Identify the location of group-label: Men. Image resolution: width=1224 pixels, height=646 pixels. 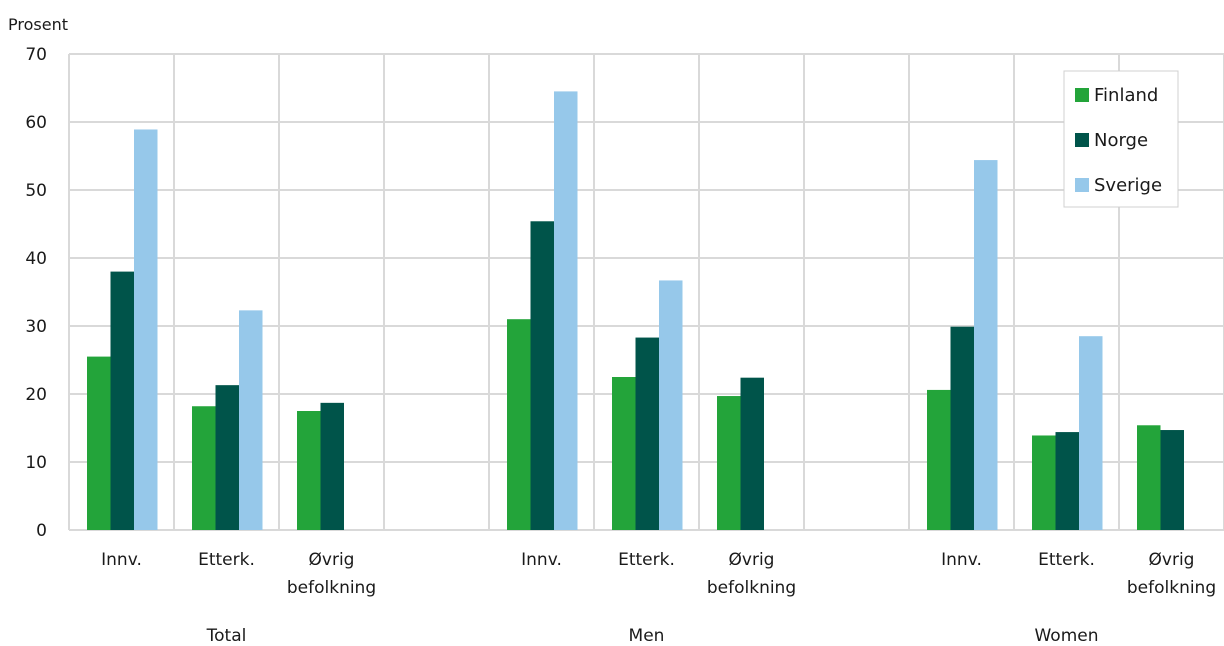
(647, 636).